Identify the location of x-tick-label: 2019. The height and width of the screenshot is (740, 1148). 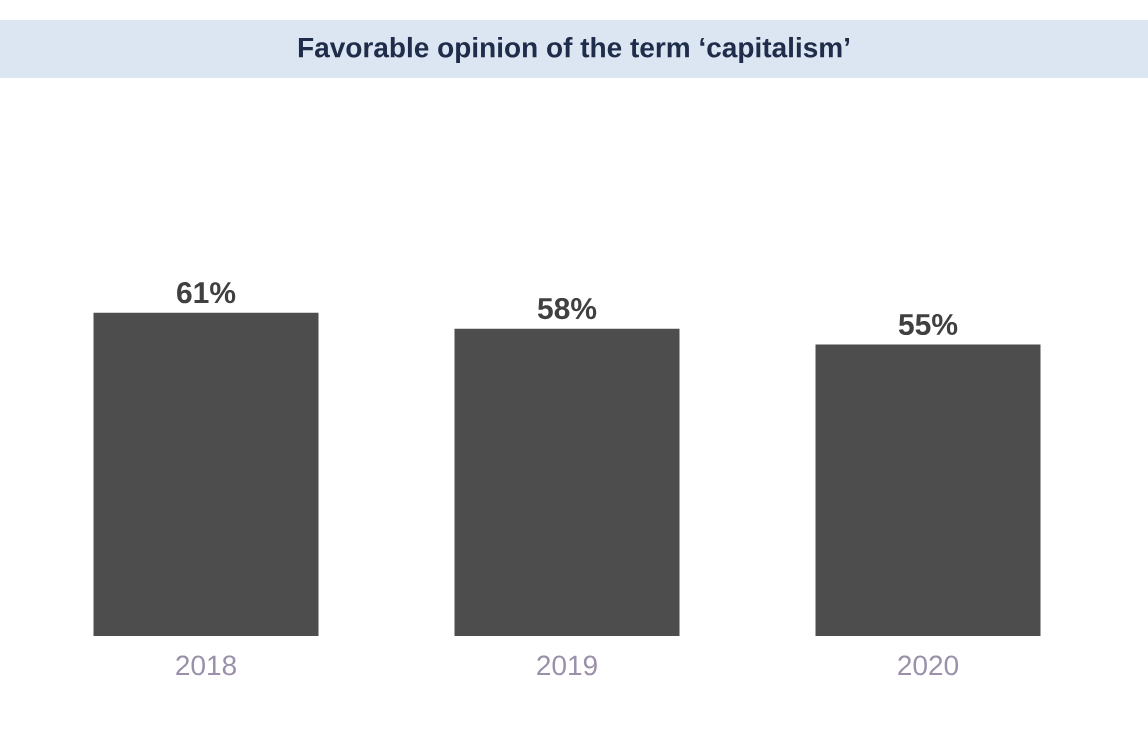
(567, 665).